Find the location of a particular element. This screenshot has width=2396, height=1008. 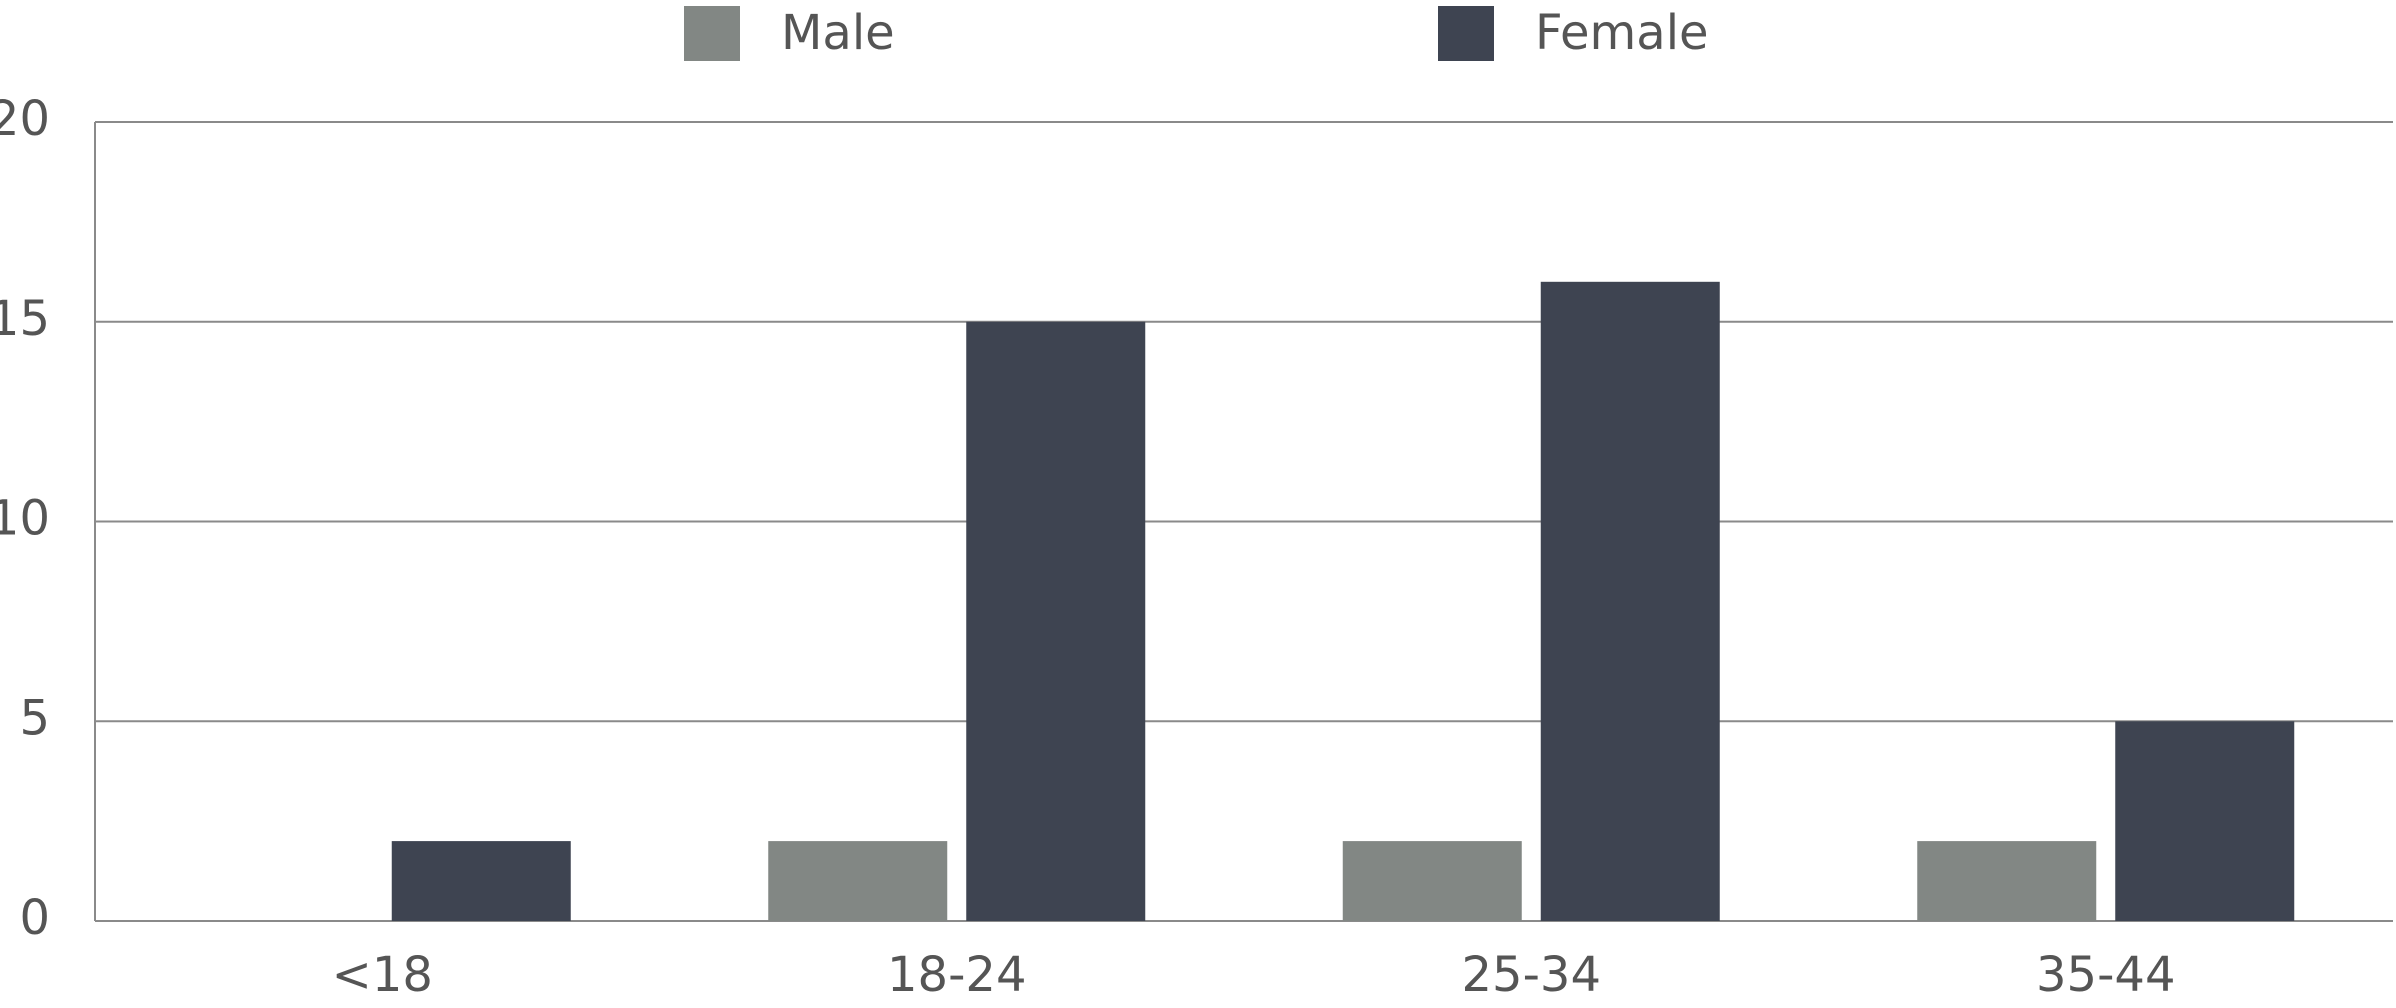

y-tick-label: 0 is located at coordinates (34, 918).